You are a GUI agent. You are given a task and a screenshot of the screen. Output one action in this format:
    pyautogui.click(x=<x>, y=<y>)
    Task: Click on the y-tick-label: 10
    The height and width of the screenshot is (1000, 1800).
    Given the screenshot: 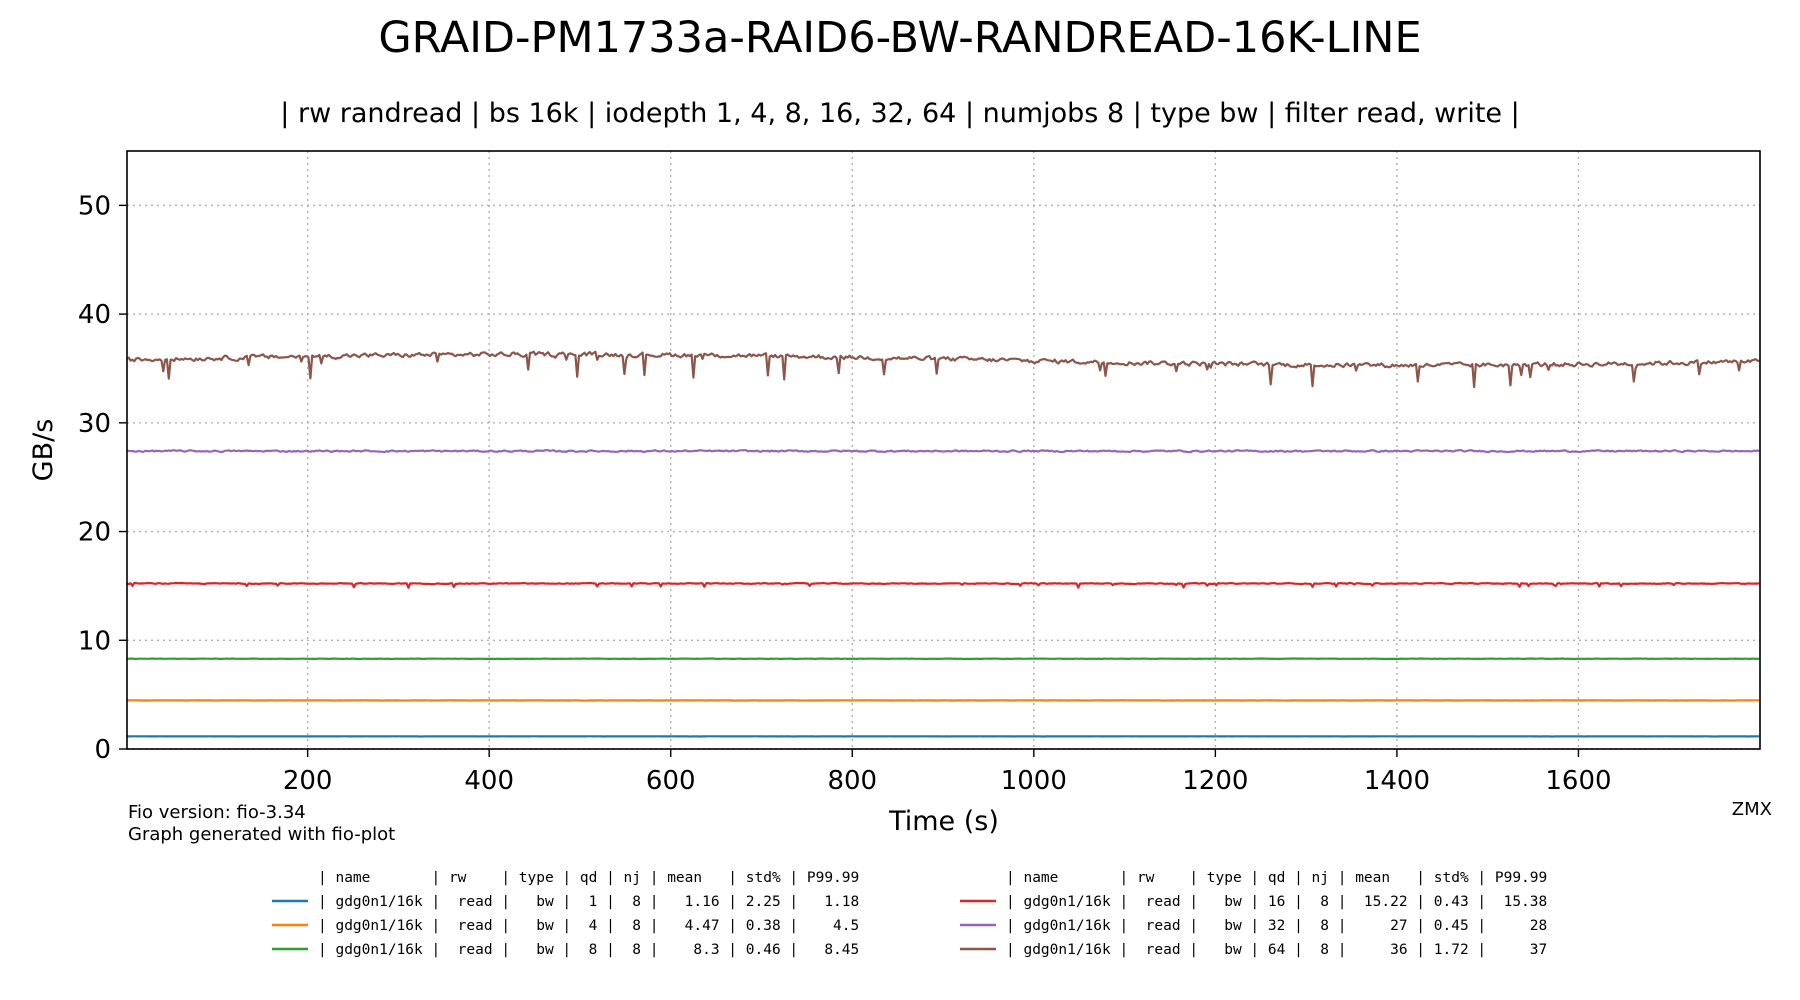 What is the action you would take?
    pyautogui.click(x=94, y=641)
    